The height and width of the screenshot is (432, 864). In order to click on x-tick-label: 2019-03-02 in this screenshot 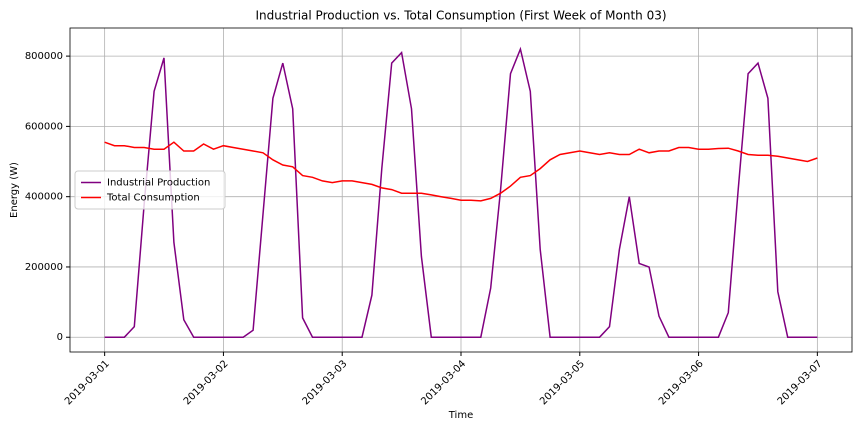, I will do `click(206, 382)`.